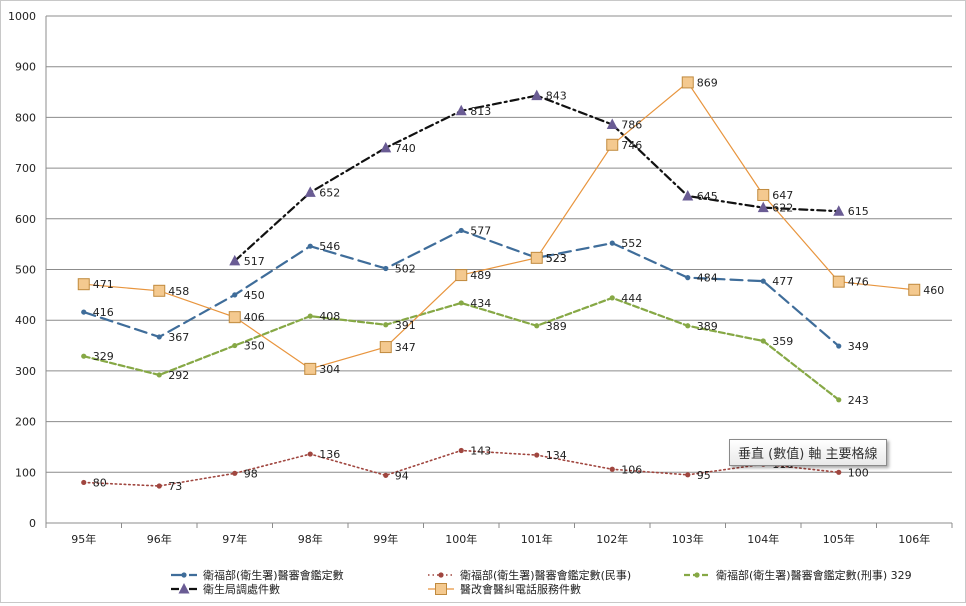  What do you see at coordinates (310, 539) in the screenshot?
I see `x-tick-label: 98年` at bounding box center [310, 539].